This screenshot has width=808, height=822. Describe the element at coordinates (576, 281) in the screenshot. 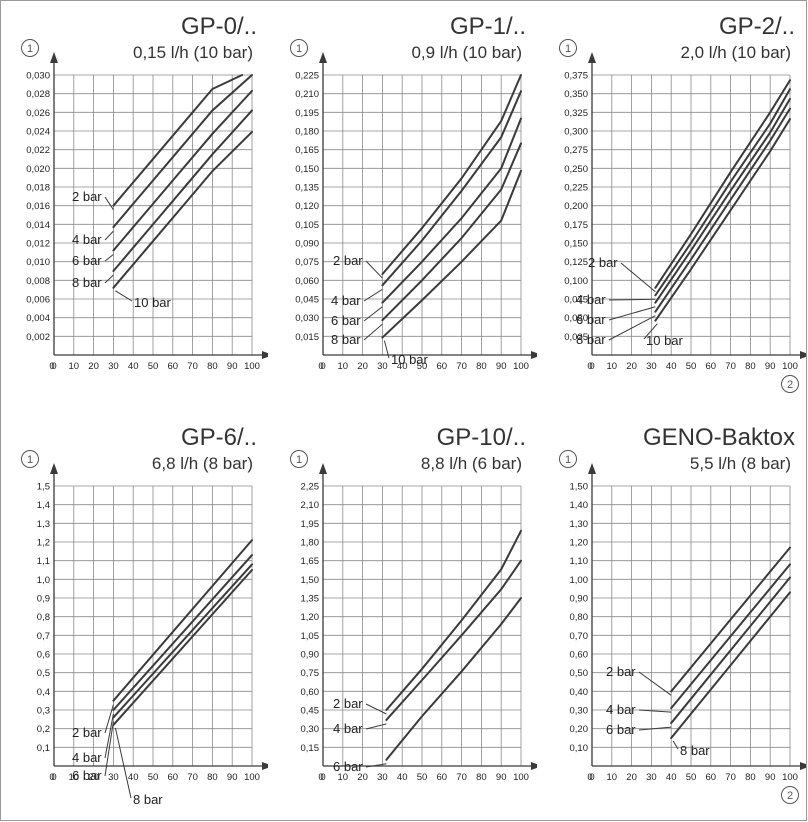

I see `y-tick-label: 0,100` at that location.